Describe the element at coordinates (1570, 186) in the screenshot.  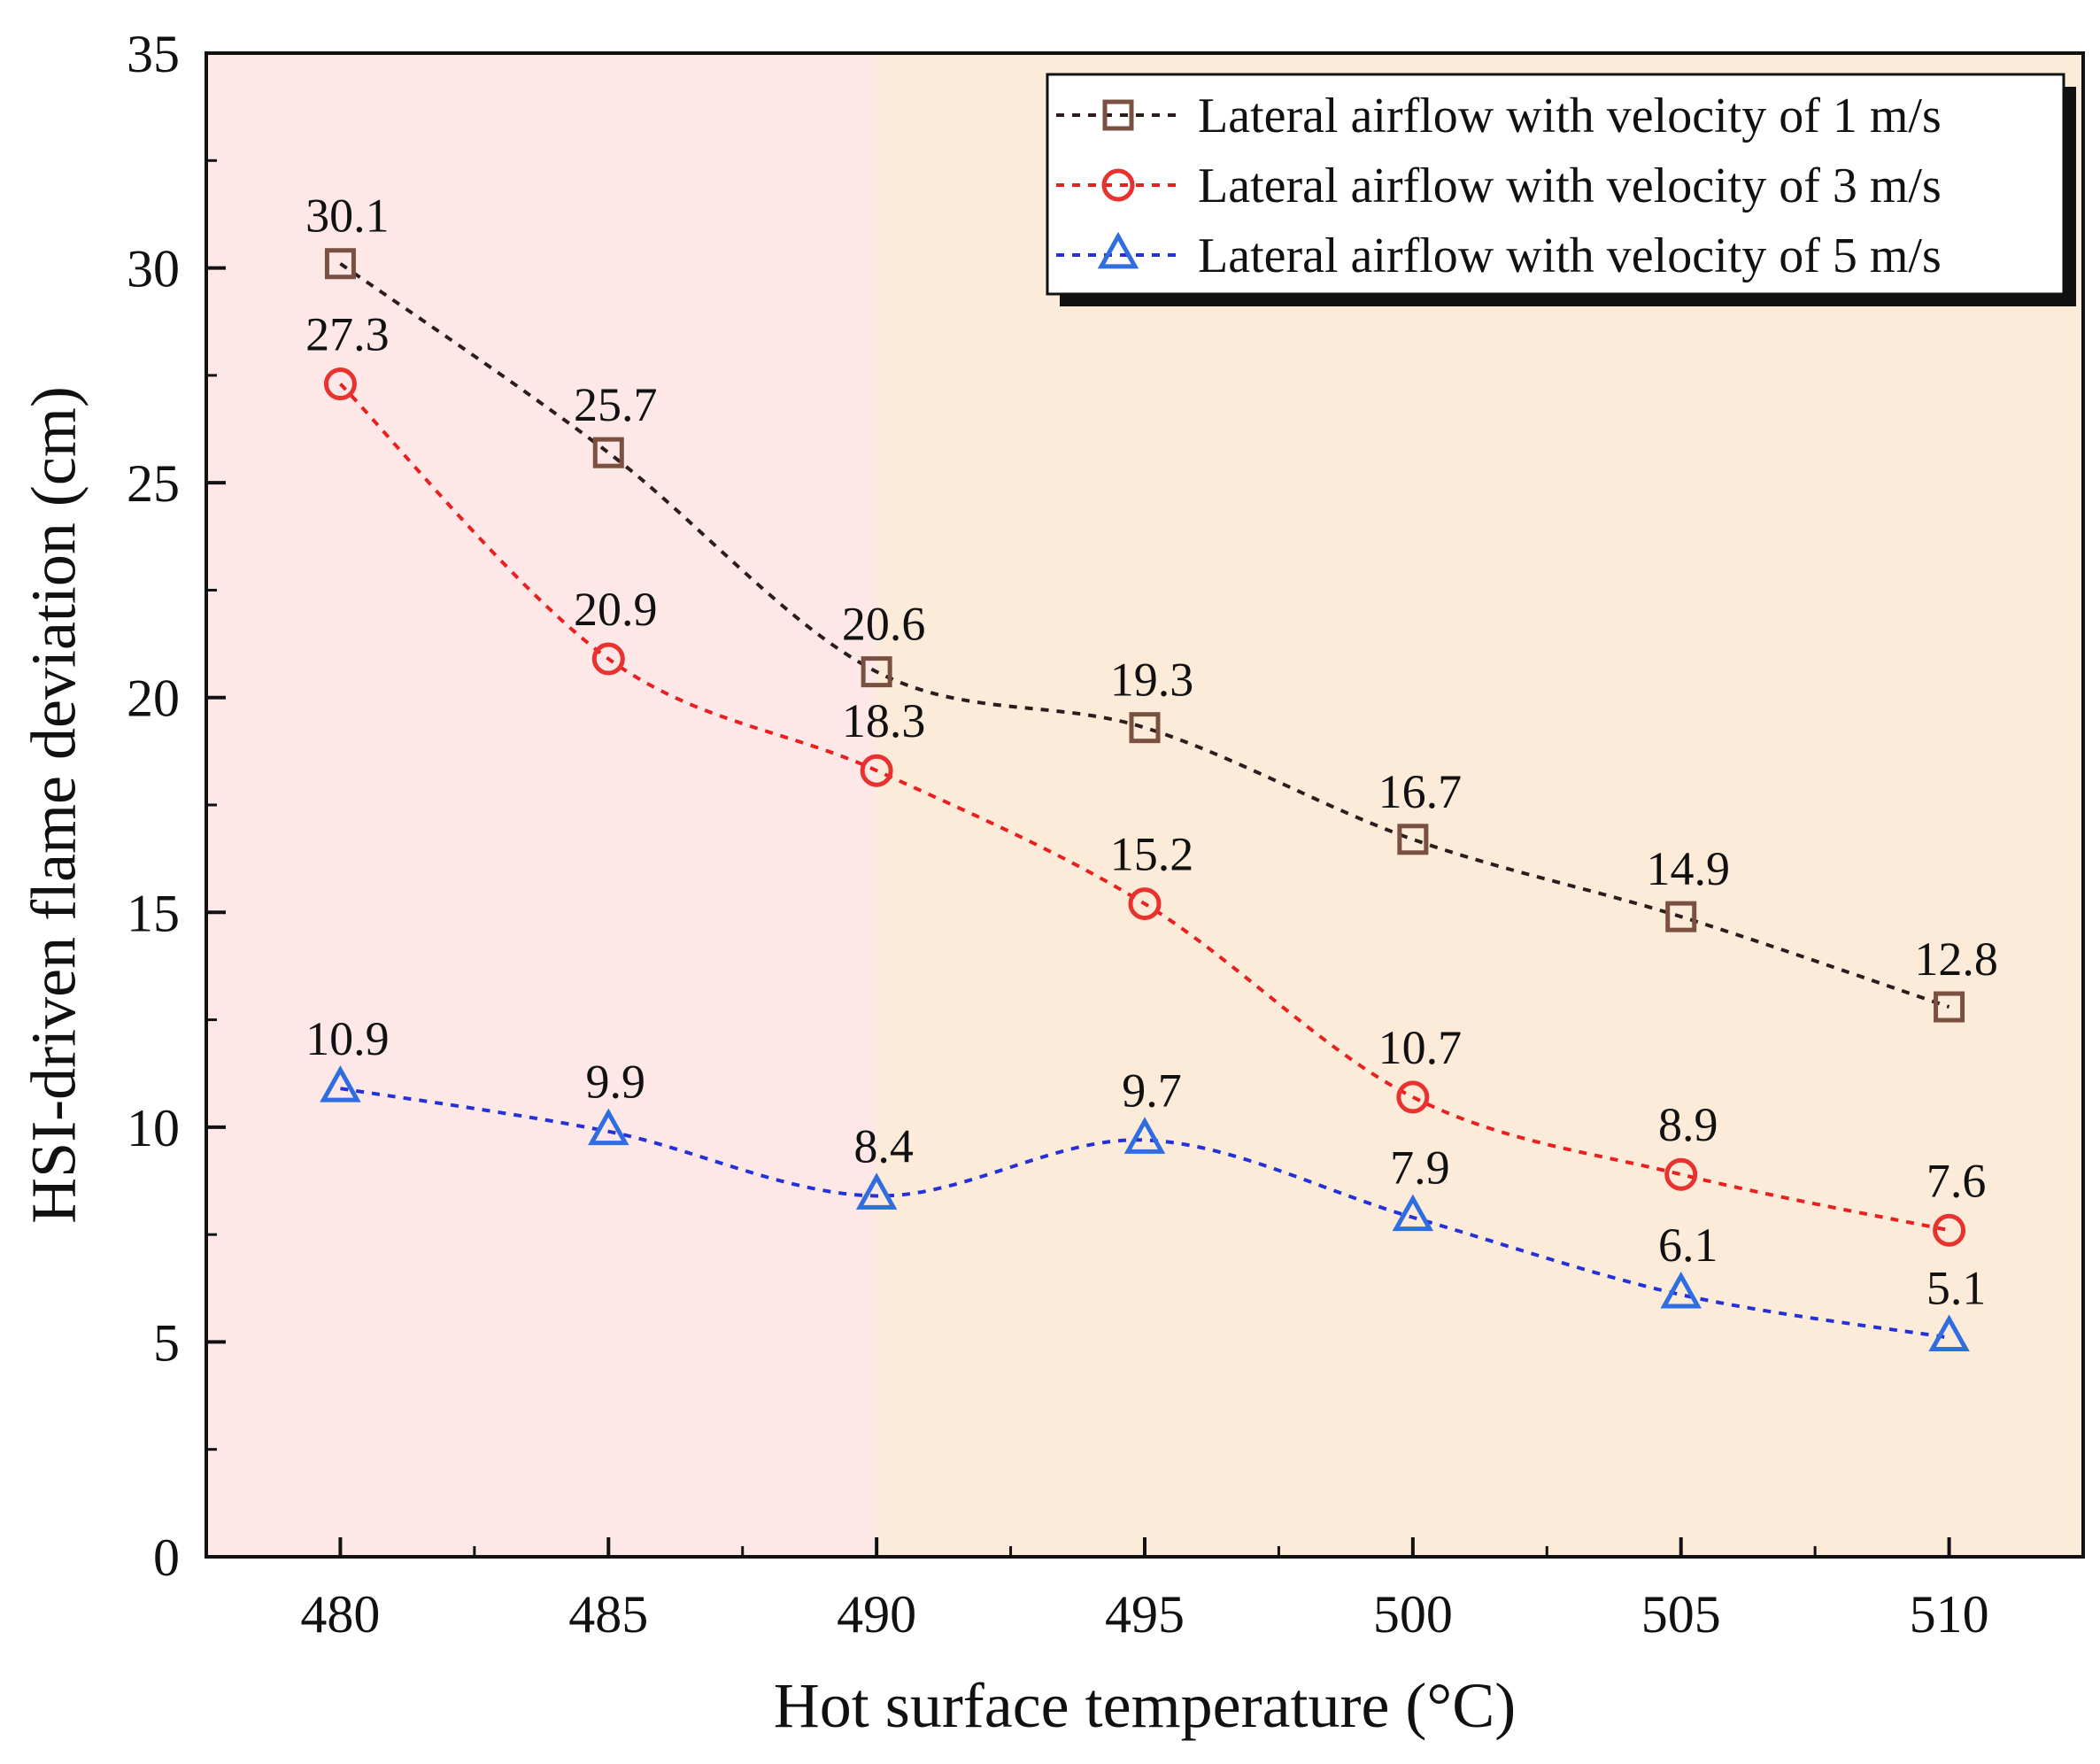
I see `legend-entry: Lateral airflow with velocity of 3 m/s` at that location.